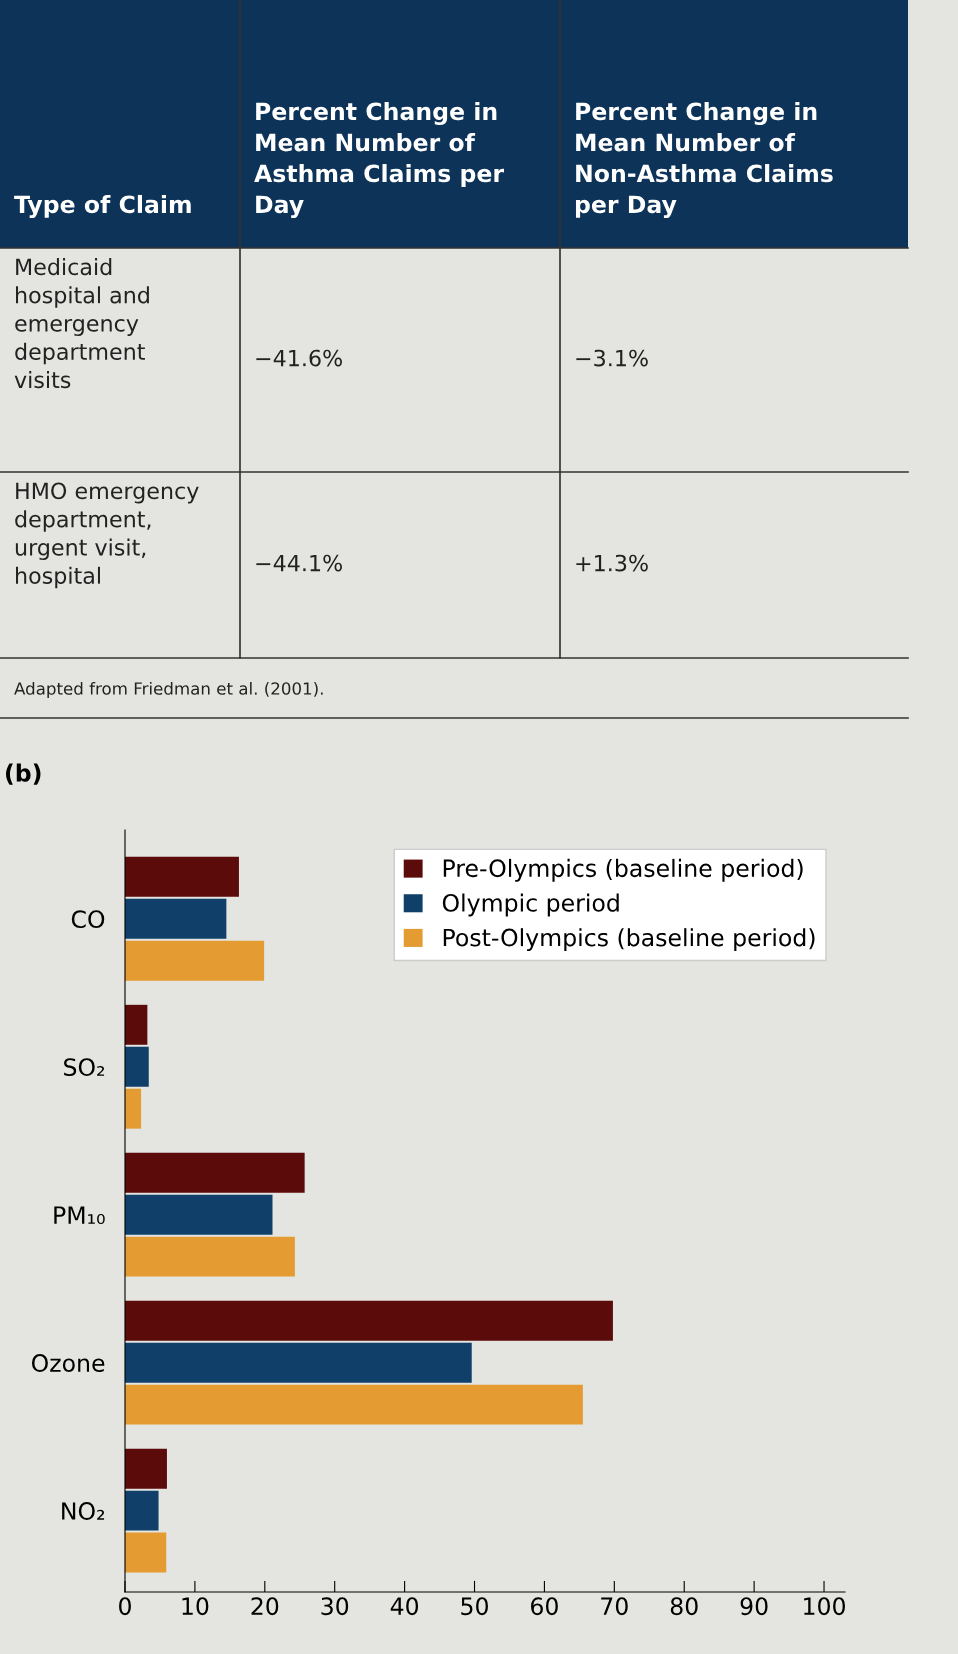 Image resolution: width=958 pixels, height=1654 pixels. I want to click on text: Type of Claim, so click(102, 206).